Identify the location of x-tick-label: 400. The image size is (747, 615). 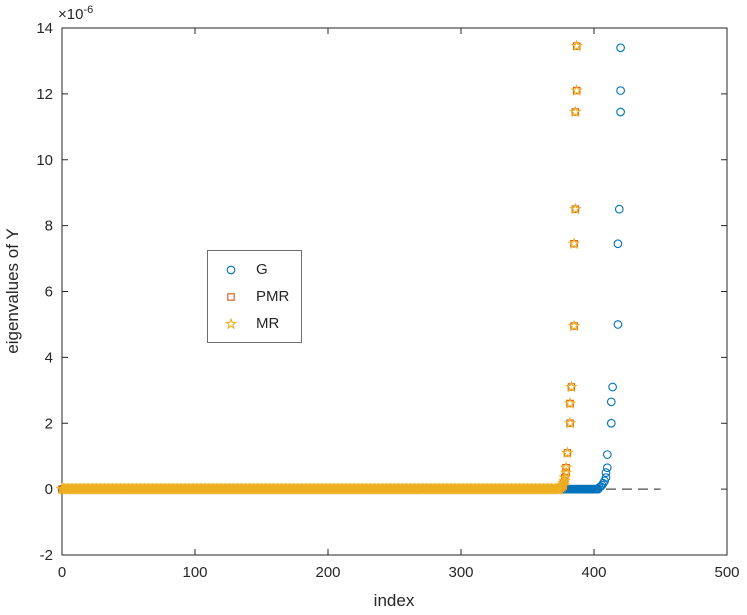
(593, 572).